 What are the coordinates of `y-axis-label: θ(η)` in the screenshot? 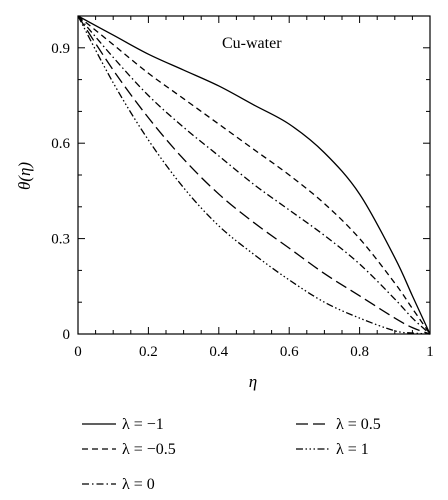 It's located at (24, 176).